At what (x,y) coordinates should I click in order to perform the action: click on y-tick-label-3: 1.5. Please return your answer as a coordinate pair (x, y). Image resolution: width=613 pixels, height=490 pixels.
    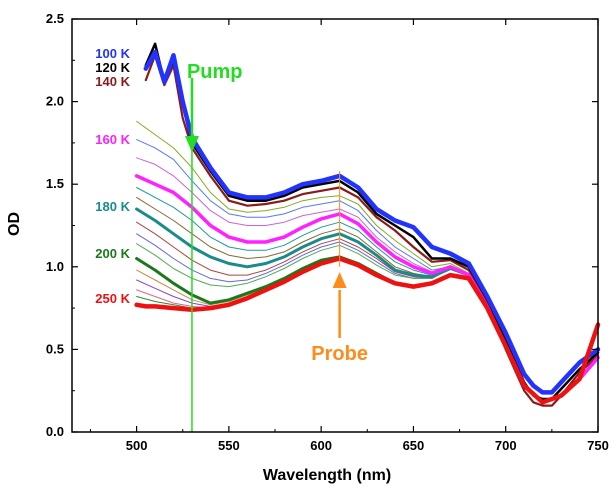
    Looking at the image, I should click on (55, 183).